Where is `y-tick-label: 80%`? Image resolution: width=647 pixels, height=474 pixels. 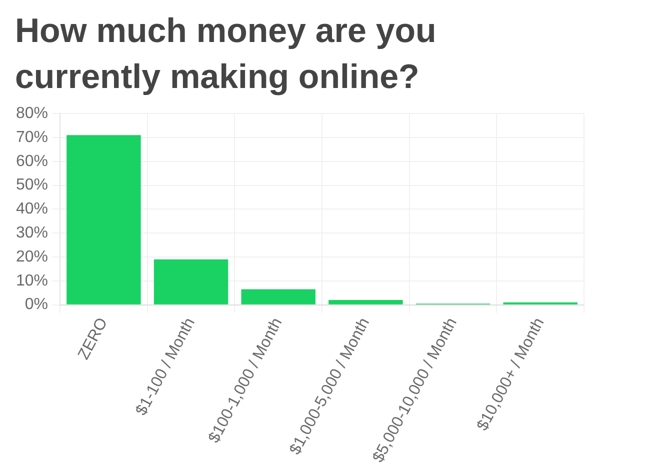 y-tick-label: 80% is located at coordinates (32, 113).